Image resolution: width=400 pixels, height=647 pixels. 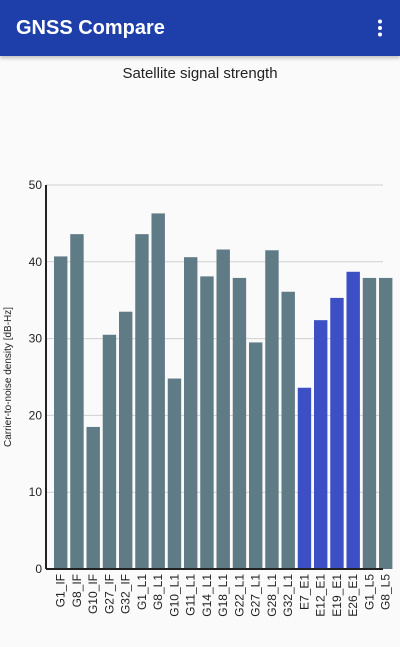 What do you see at coordinates (142, 402) in the screenshot?
I see `bar-g1-l1` at bounding box center [142, 402].